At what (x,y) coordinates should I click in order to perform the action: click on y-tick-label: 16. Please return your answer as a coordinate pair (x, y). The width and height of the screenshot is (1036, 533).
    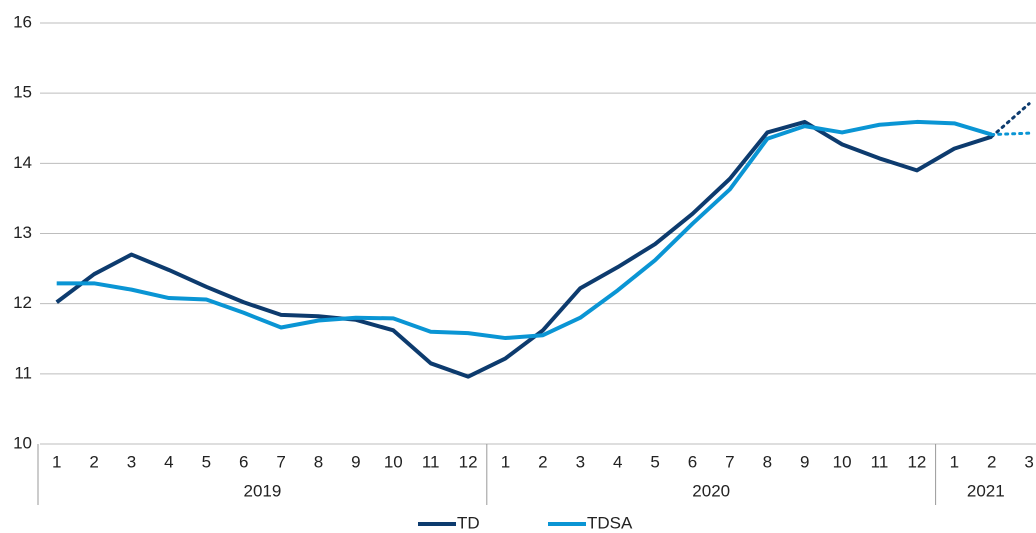
    Looking at the image, I should click on (22, 21).